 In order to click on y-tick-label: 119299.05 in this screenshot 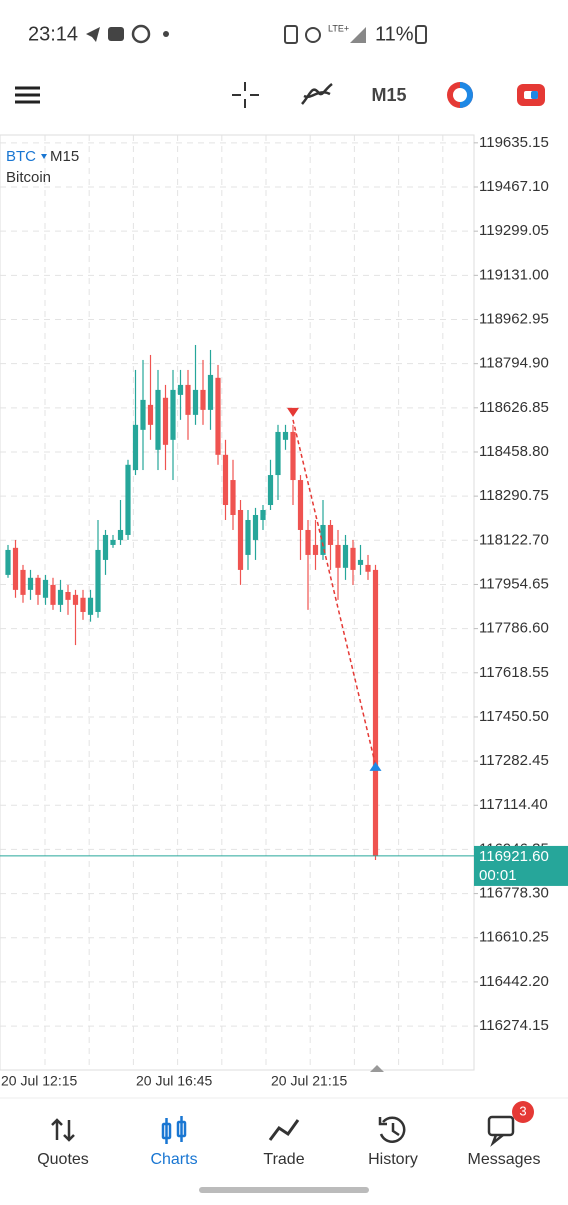, I will do `click(514, 230)`.